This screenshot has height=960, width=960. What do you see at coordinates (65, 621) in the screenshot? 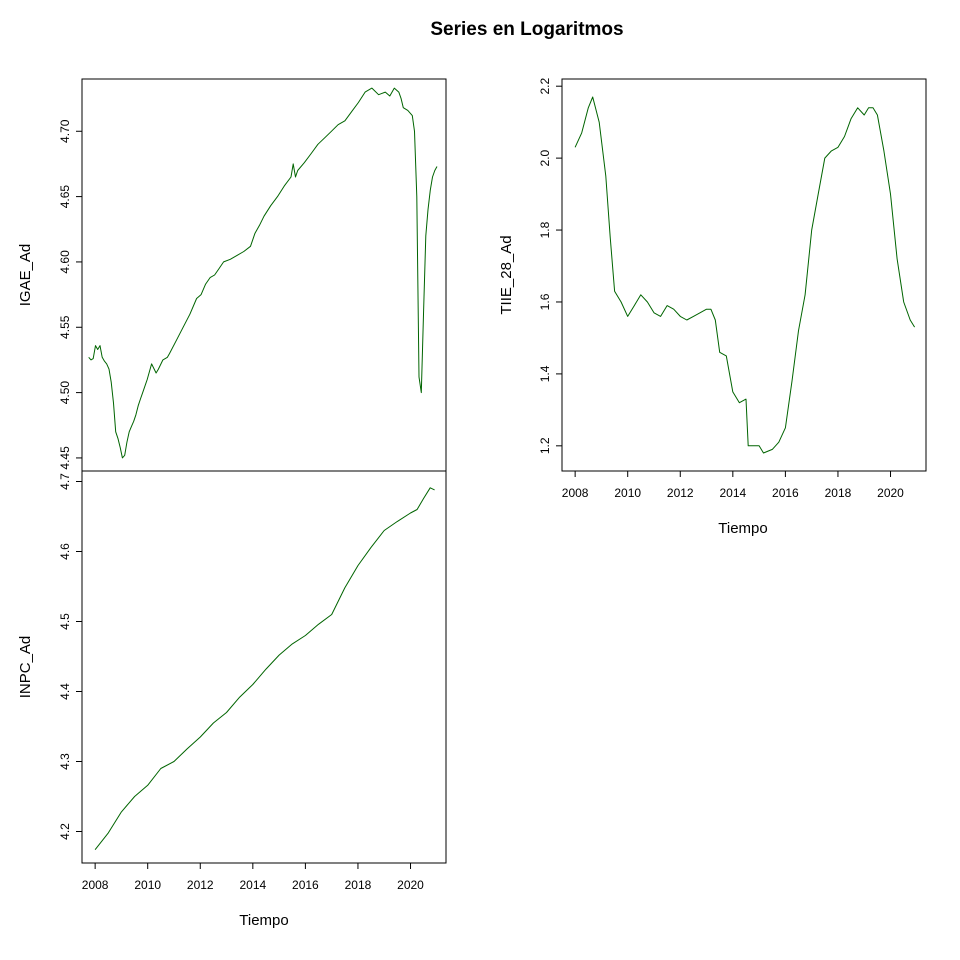
I see `inpc-y-tick-label: 4.5` at bounding box center [65, 621].